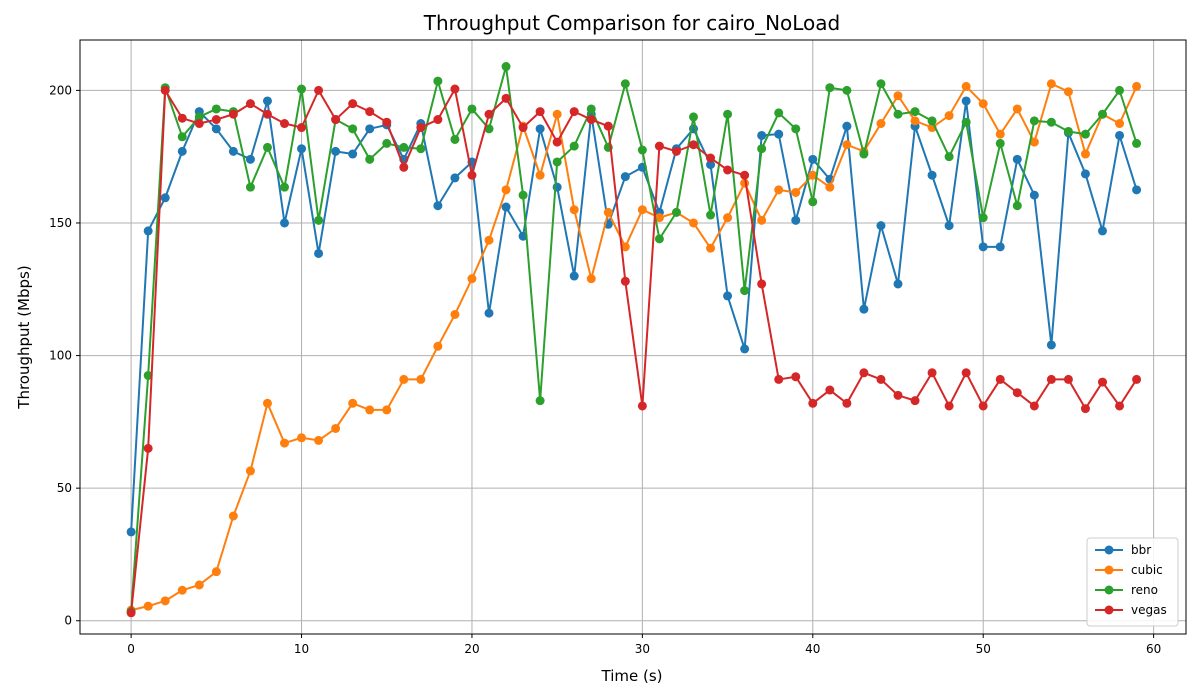 The width and height of the screenshot is (1200, 700). Describe the element at coordinates (131, 649) in the screenshot. I see `x-tick-label: 0` at that location.